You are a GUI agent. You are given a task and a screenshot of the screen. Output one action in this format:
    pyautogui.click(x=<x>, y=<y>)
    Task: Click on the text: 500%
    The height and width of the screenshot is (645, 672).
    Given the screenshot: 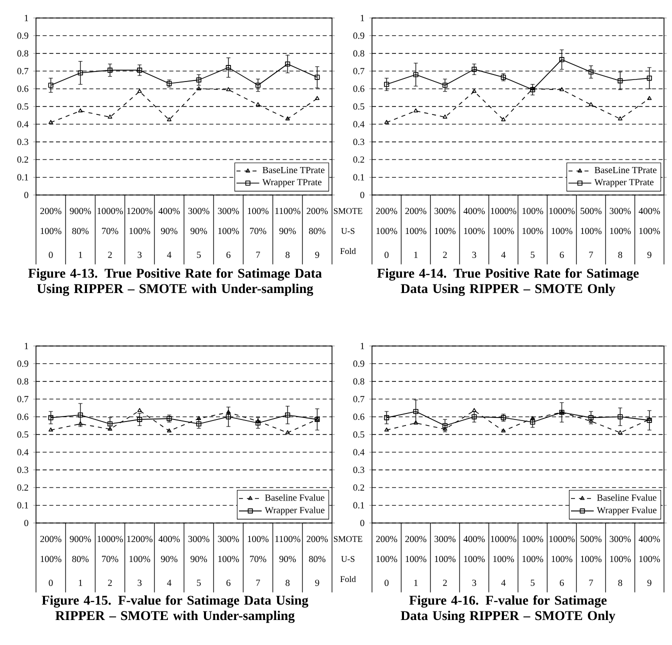 What is the action you would take?
    pyautogui.click(x=591, y=539)
    